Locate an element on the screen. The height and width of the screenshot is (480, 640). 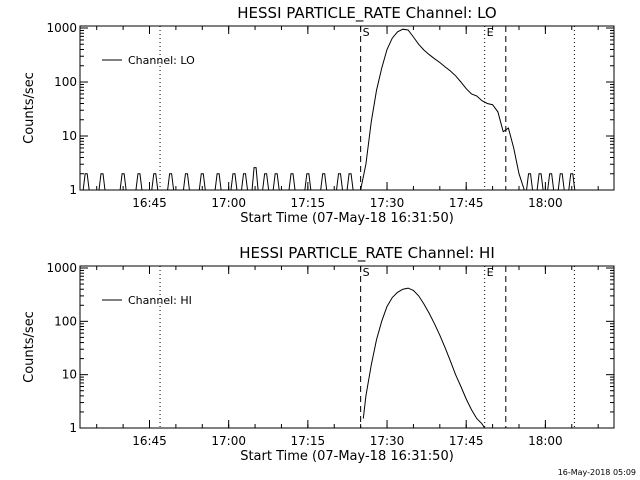
footer-timestamp: 16-May-2018 05:09 is located at coordinates (597, 472).